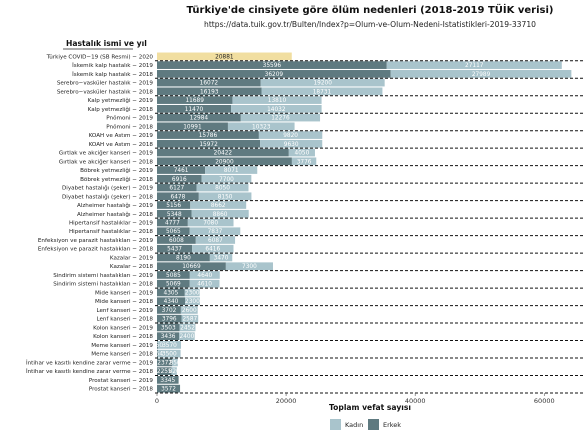 The image size is (588, 442). Describe the element at coordinates (322, 84) in the screenshot. I see `data-label-kadin: 19200` at that location.